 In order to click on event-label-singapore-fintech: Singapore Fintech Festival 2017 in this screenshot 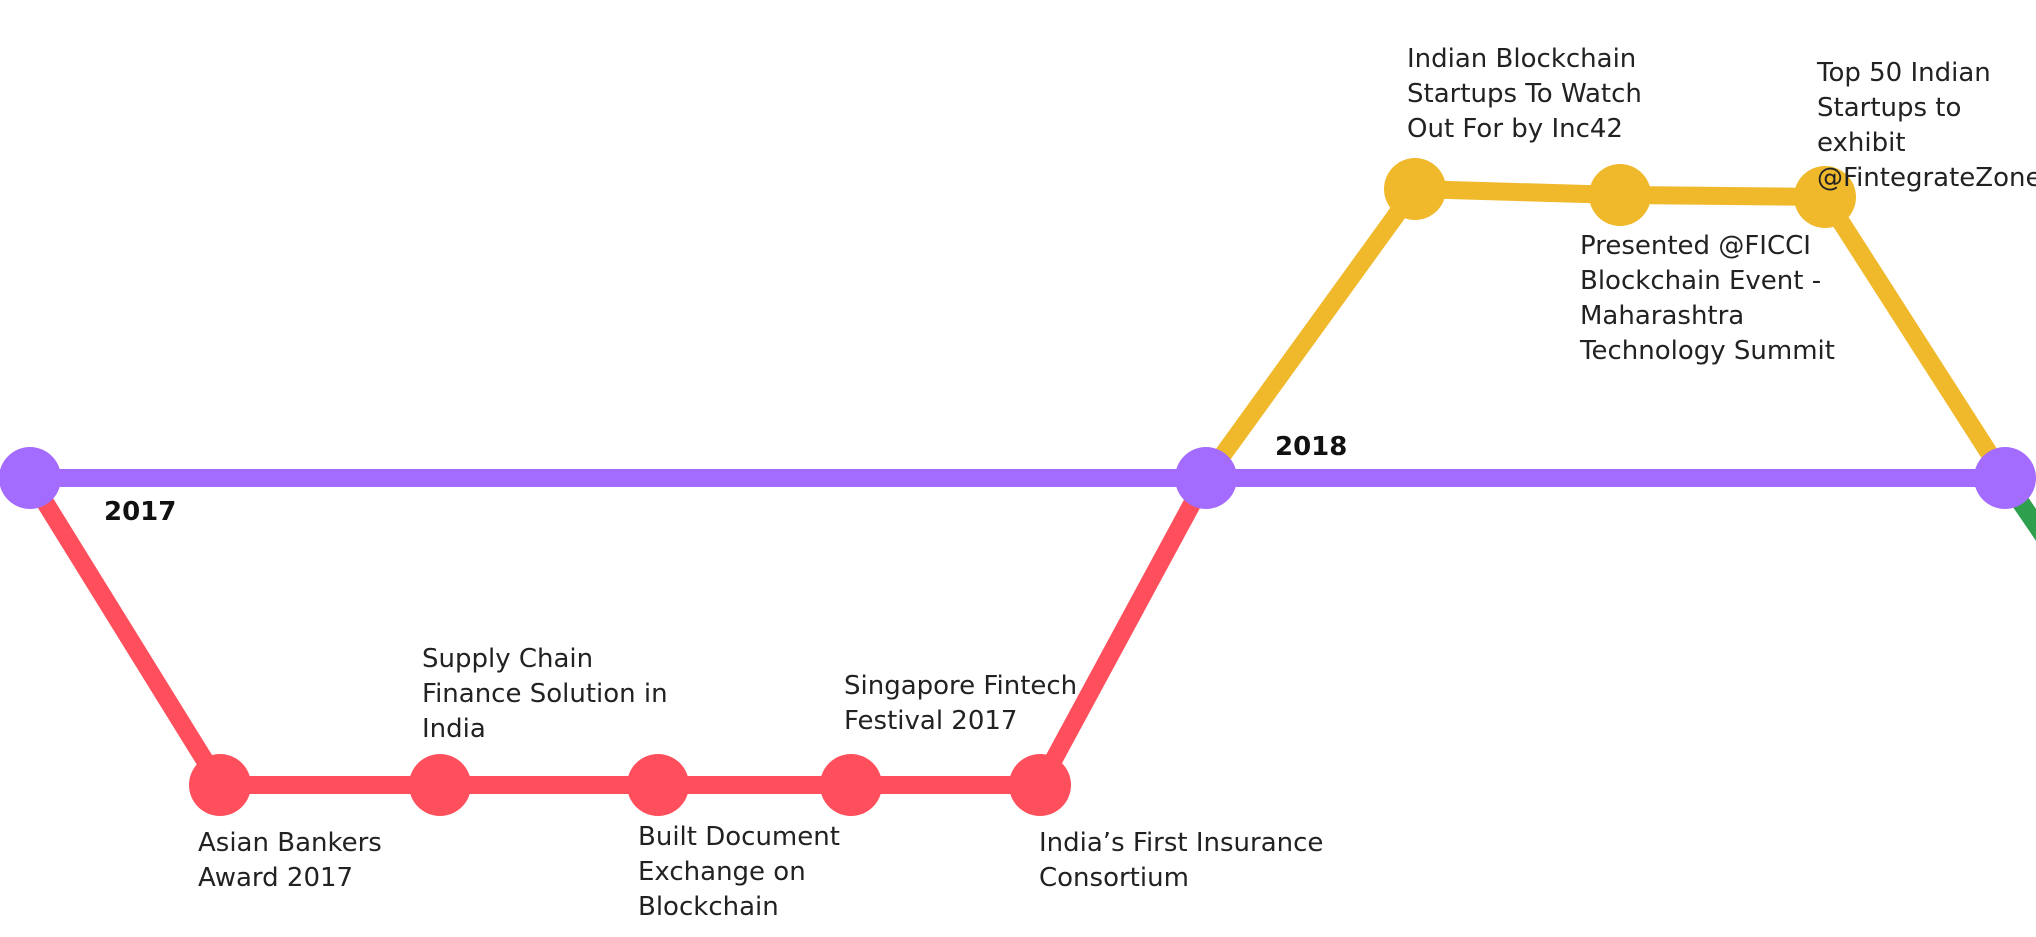, I will do `click(961, 703)`.